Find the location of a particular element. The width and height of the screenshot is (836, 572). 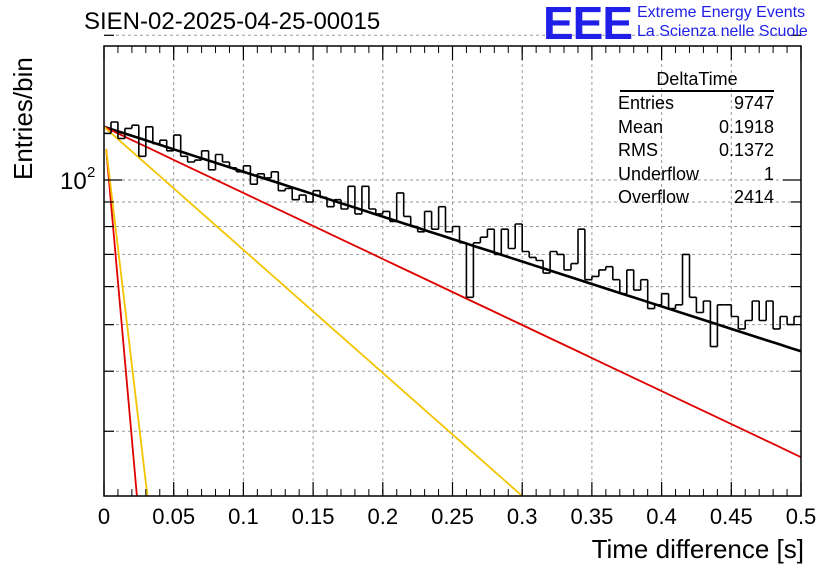

x-tick-label: 0.35 is located at coordinates (591, 516).